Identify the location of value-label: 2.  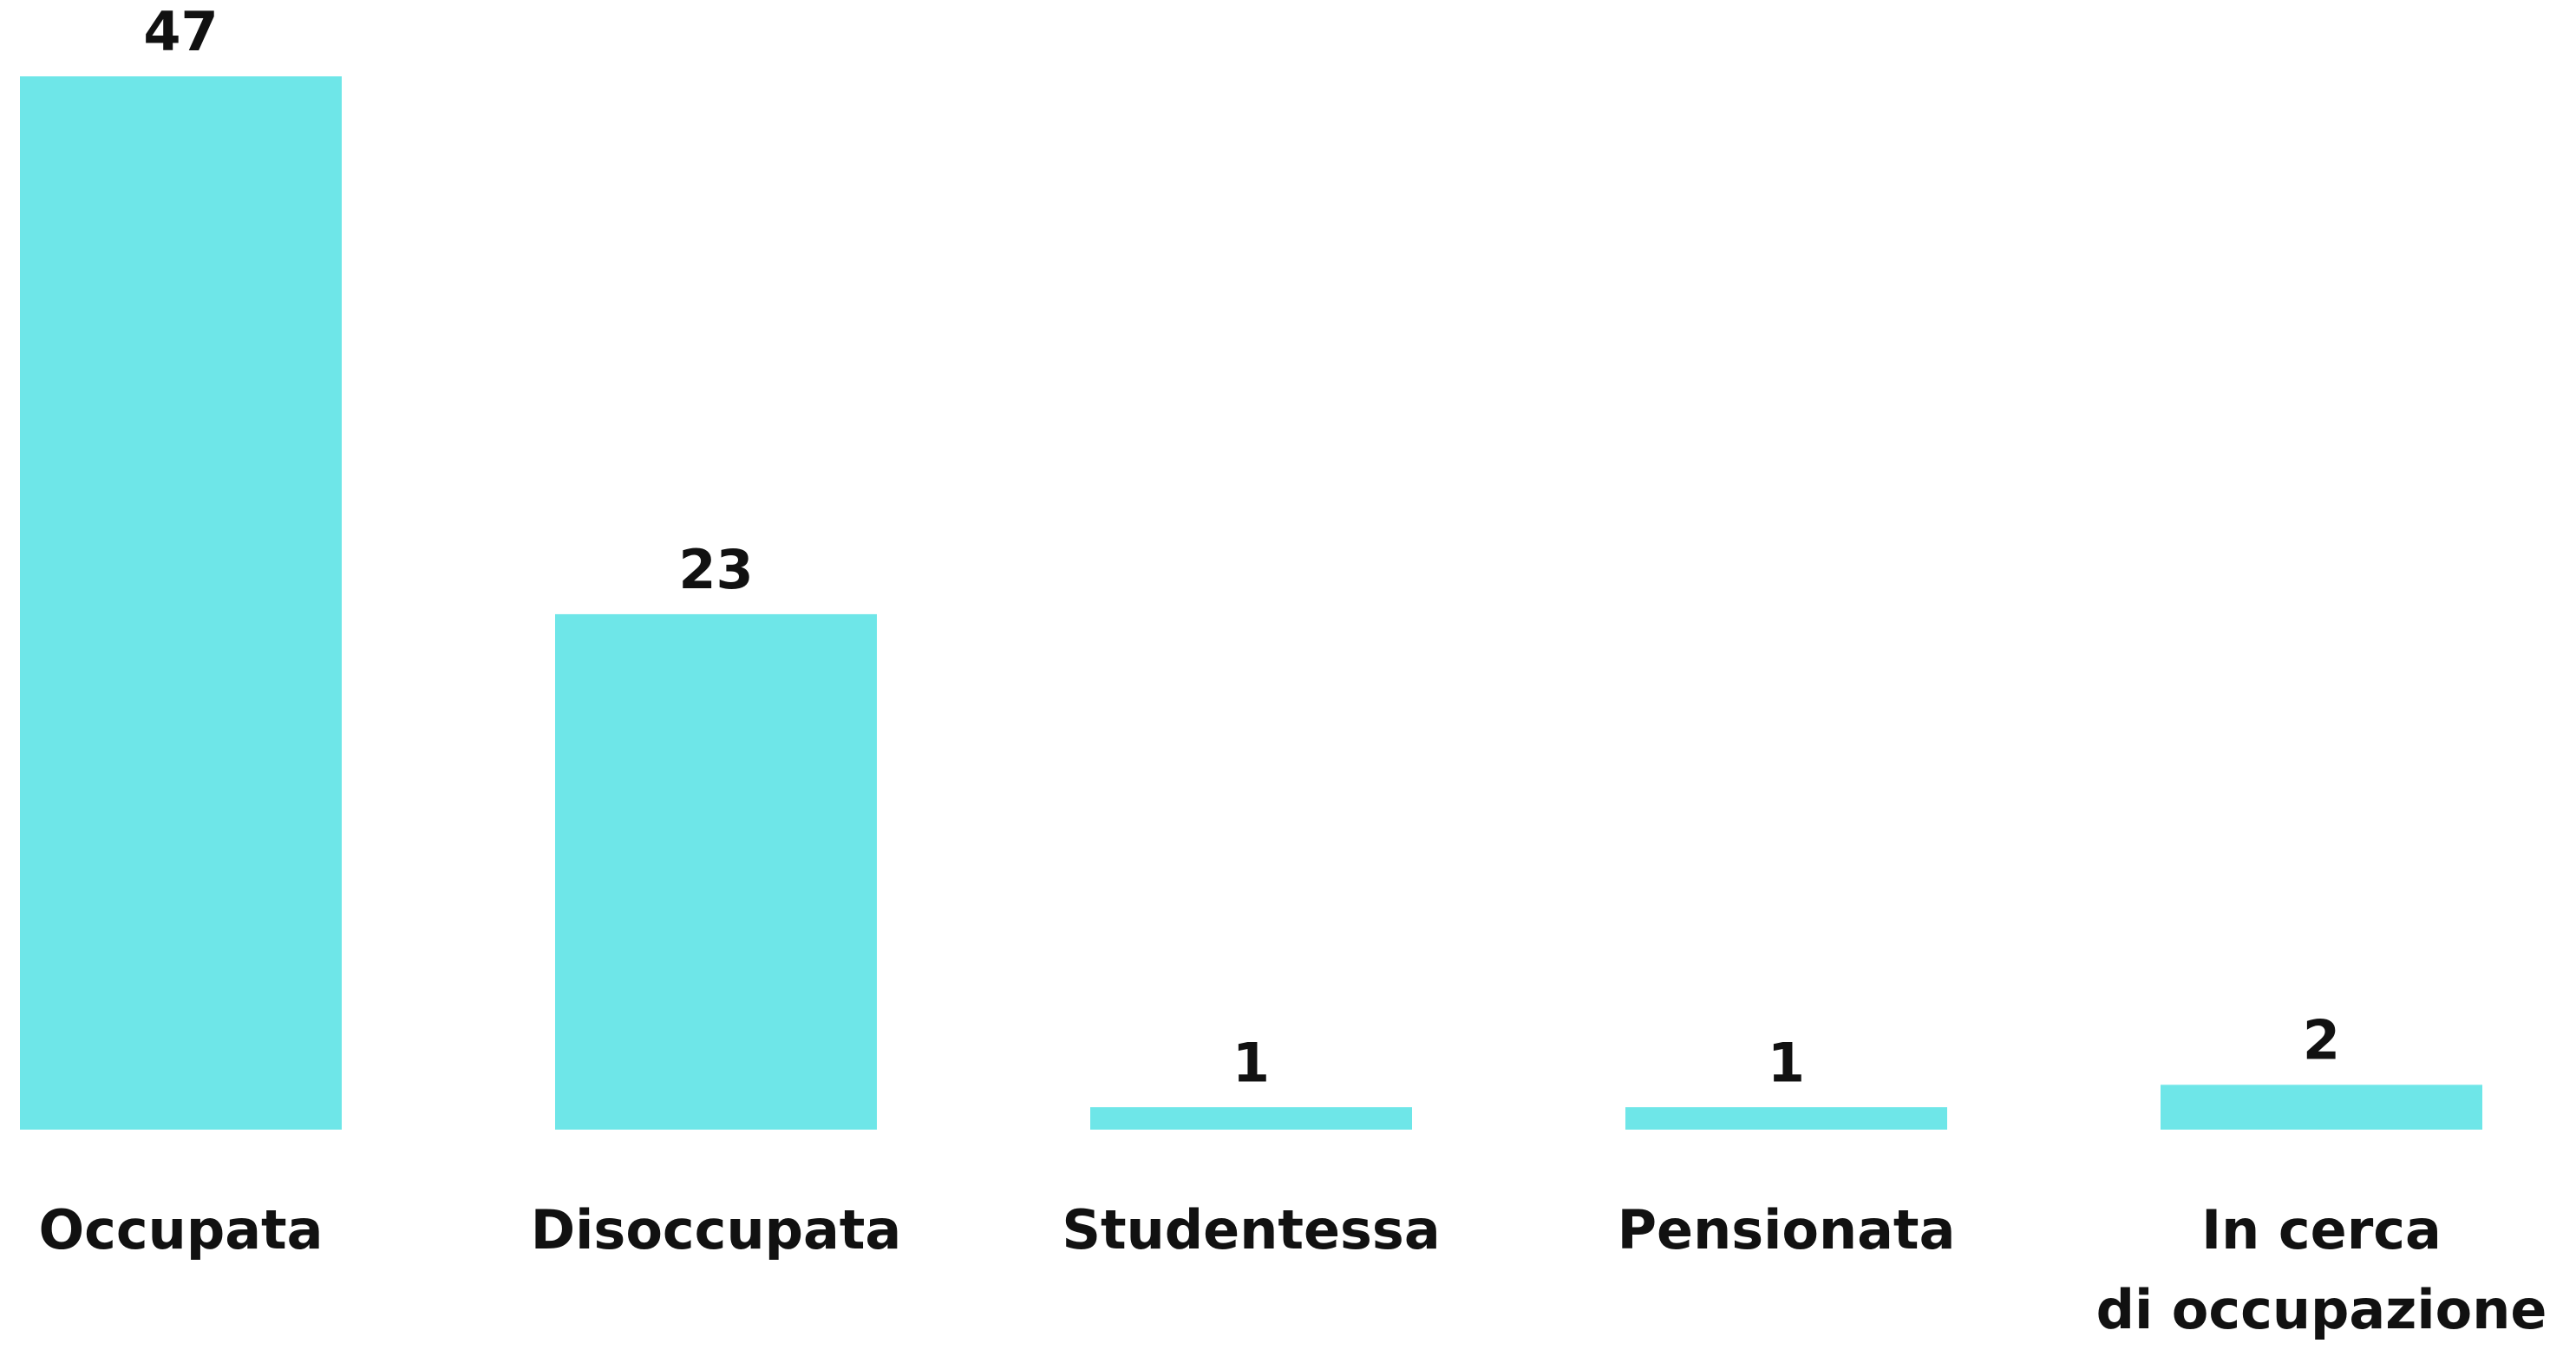
(2321, 1039).